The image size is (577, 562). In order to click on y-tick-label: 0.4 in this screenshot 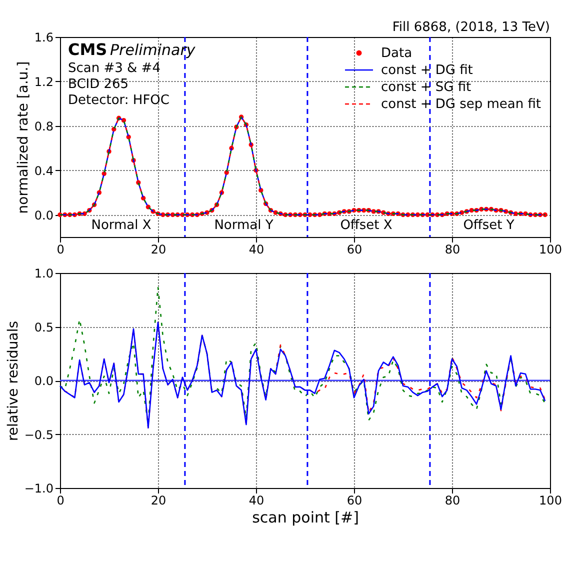, I will do `click(44, 171)`.